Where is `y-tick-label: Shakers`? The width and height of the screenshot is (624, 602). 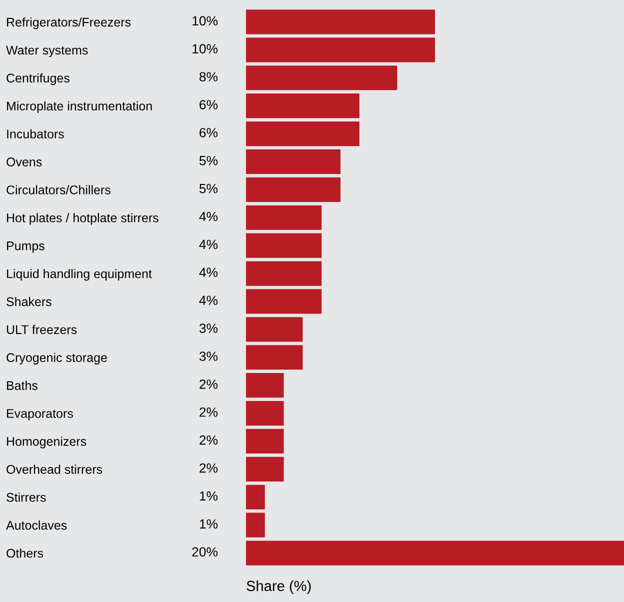 y-tick-label: Shakers is located at coordinates (29, 301).